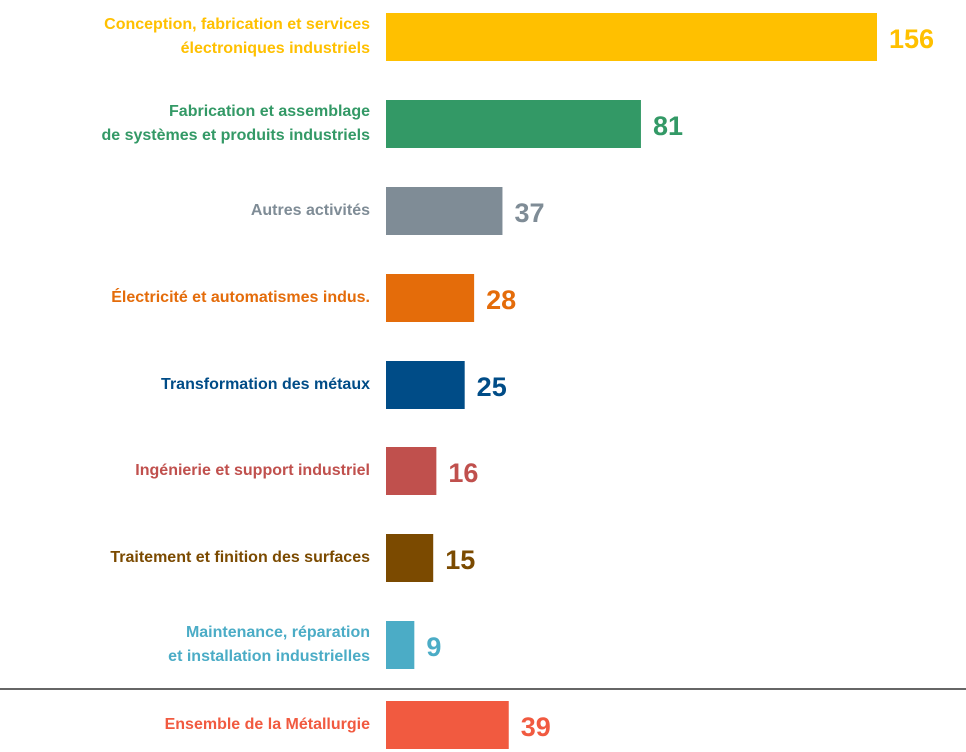 This screenshot has height=752, width=966. What do you see at coordinates (269, 111) in the screenshot?
I see `category-line: Fabrication et assemblage` at bounding box center [269, 111].